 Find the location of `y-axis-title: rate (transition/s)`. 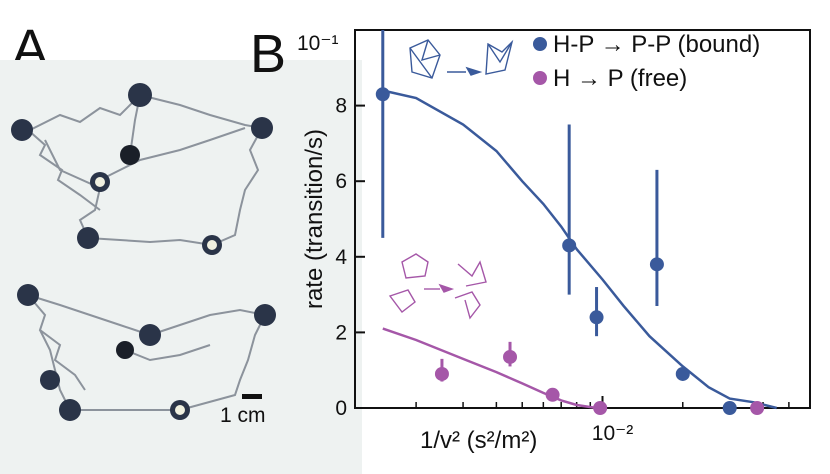

y-axis-title: rate (transition/s) is located at coordinates (314, 219).